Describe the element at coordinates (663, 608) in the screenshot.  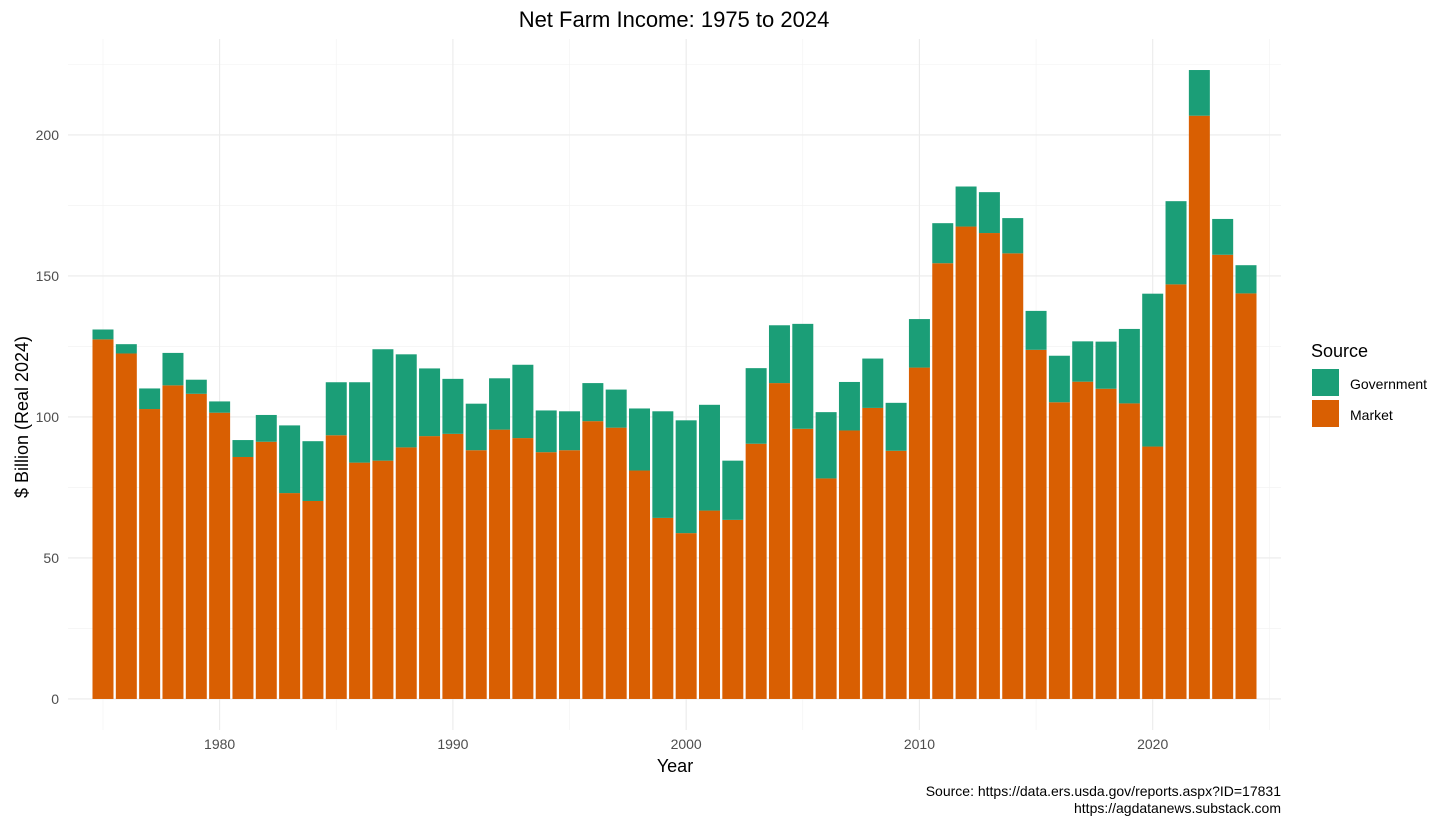
I see `bar-market-1999` at that location.